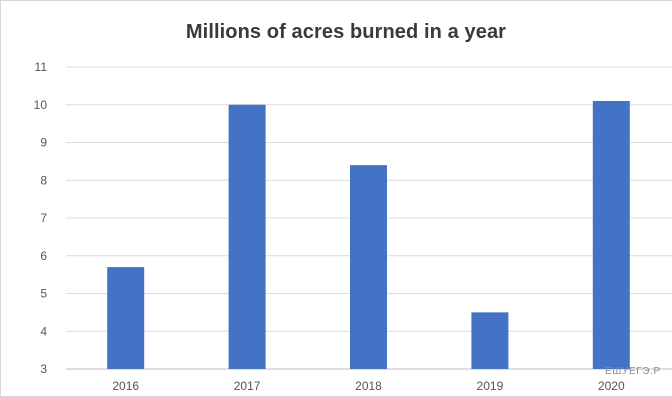 This screenshot has width=672, height=397. Describe the element at coordinates (490, 386) in the screenshot. I see `x-tick-label: 2019` at that location.